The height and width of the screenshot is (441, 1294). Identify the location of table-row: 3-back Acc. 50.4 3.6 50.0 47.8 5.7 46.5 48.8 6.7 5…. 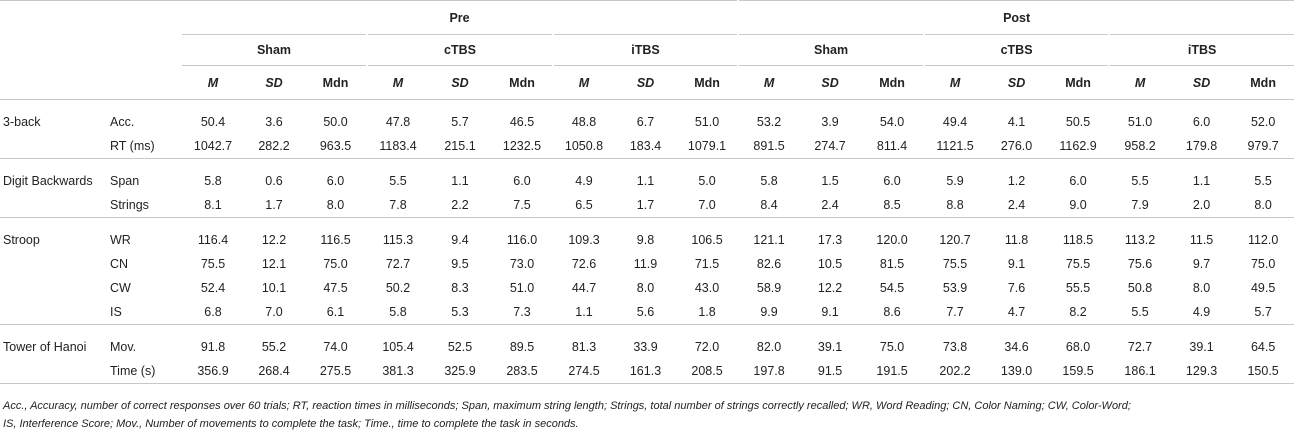
(647, 122).